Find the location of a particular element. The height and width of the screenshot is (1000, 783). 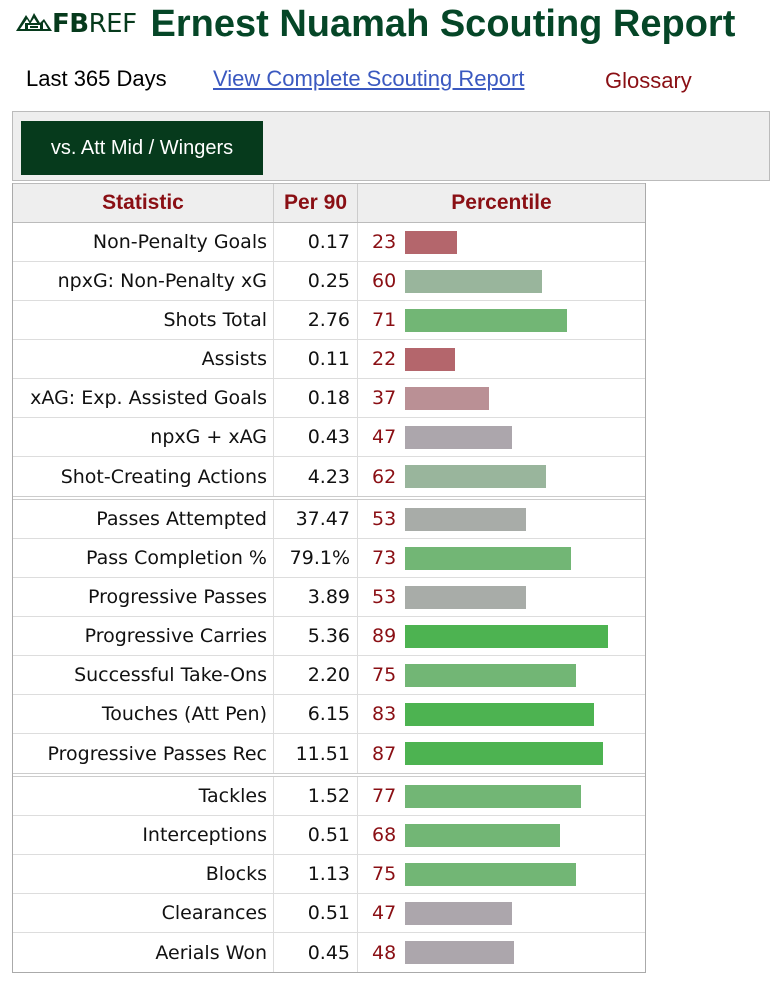

header-percentile: Percentile is located at coordinates (501, 202).